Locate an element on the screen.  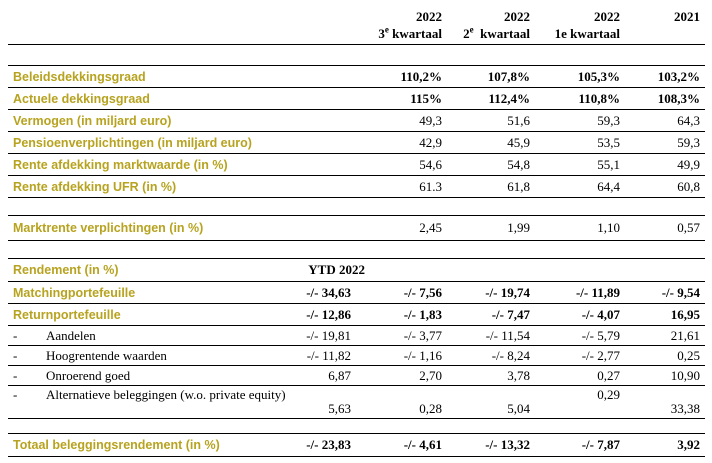
cell-value: 2,45 is located at coordinates (430, 227).